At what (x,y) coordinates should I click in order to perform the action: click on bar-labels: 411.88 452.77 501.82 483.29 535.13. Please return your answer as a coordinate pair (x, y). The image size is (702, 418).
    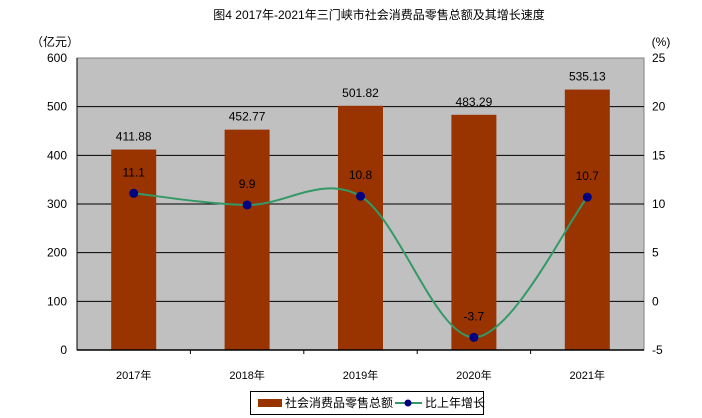
    Looking at the image, I should click on (361, 107).